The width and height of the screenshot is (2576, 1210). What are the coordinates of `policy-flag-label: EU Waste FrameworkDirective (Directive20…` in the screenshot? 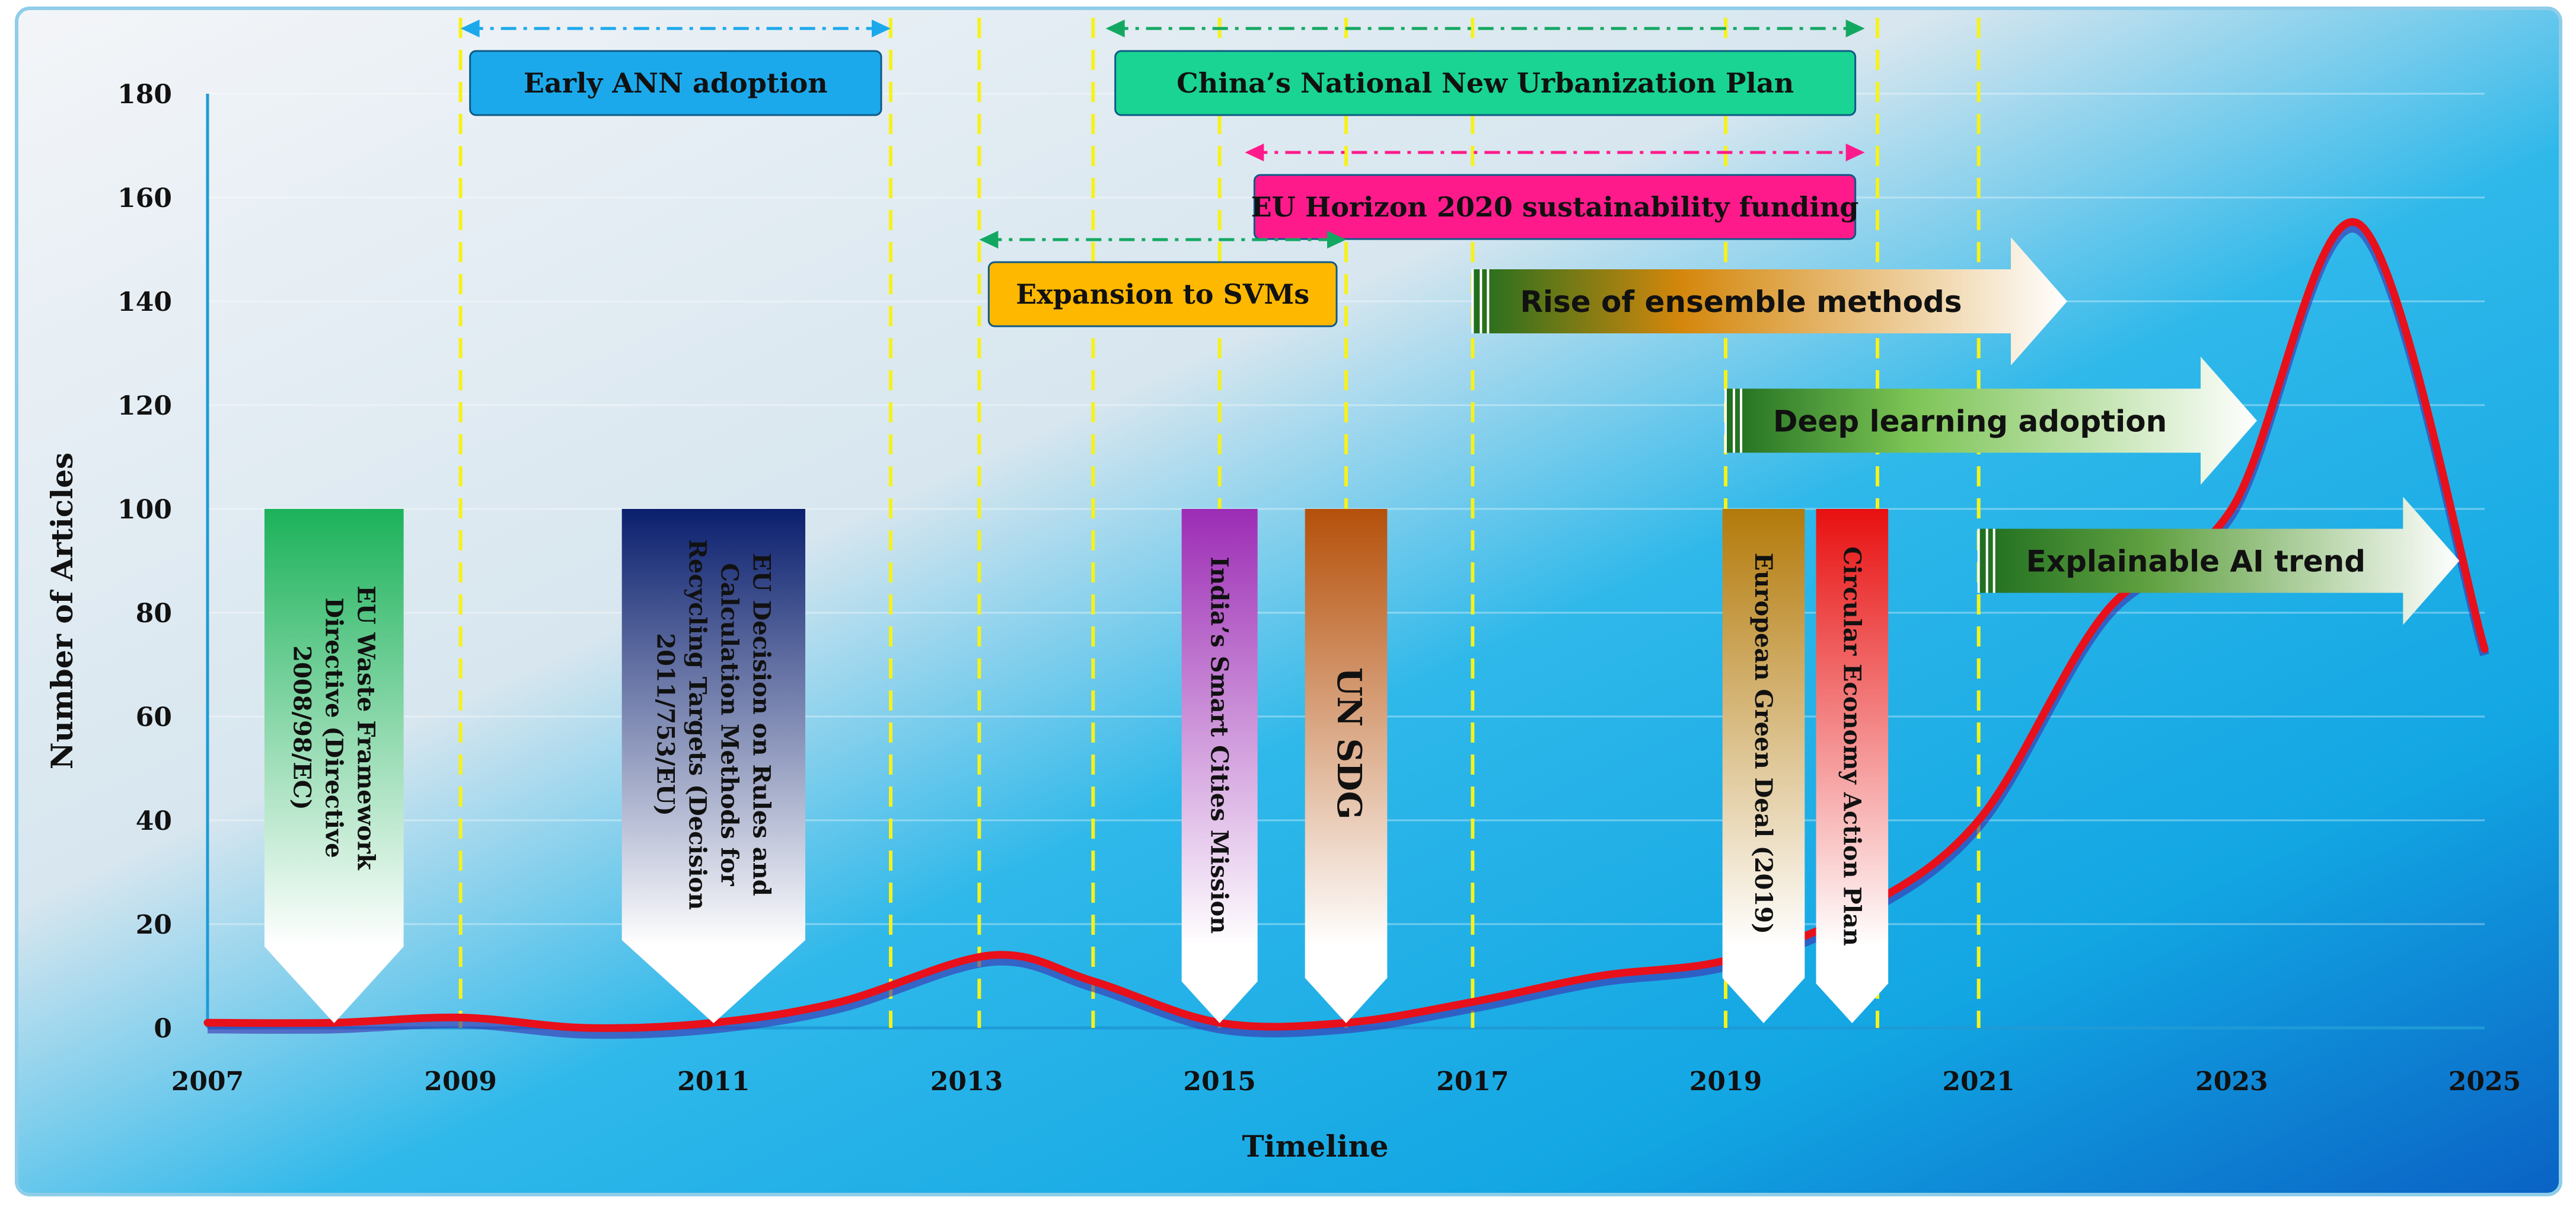 It's located at (334, 728).